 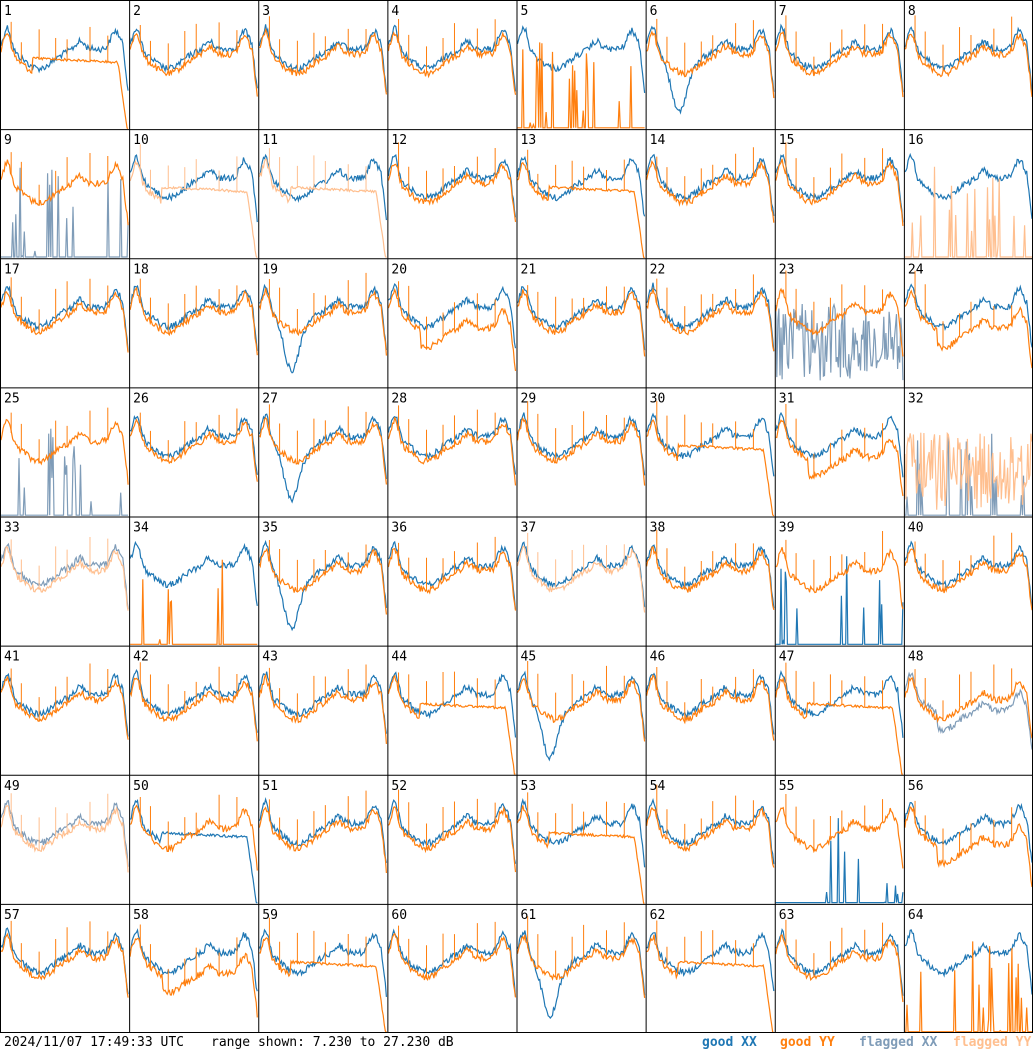 I want to click on panel-label: 61, so click(x=529, y=915).